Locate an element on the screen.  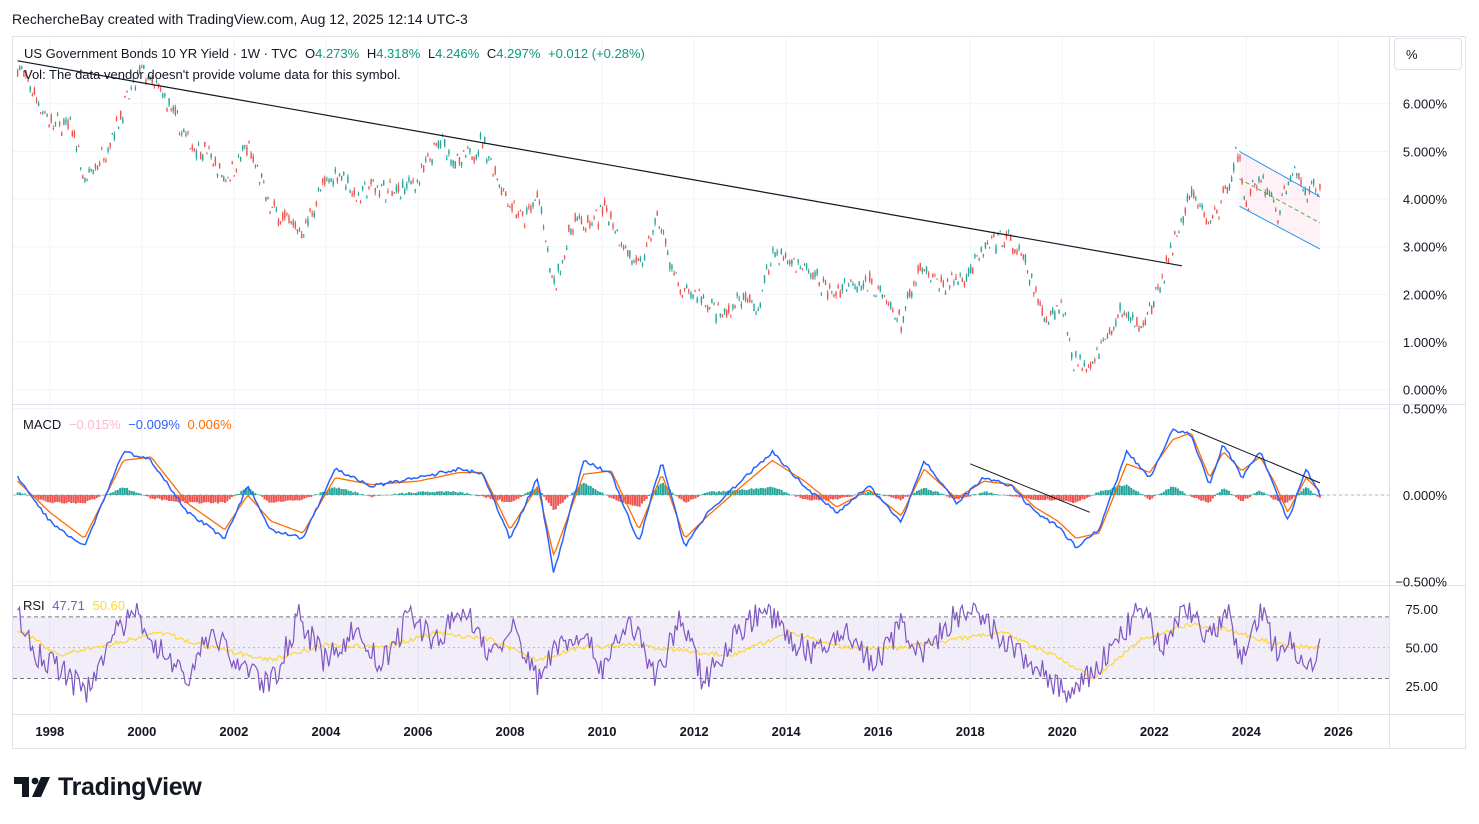
macd-signal-value: 0.006% is located at coordinates (209, 424).